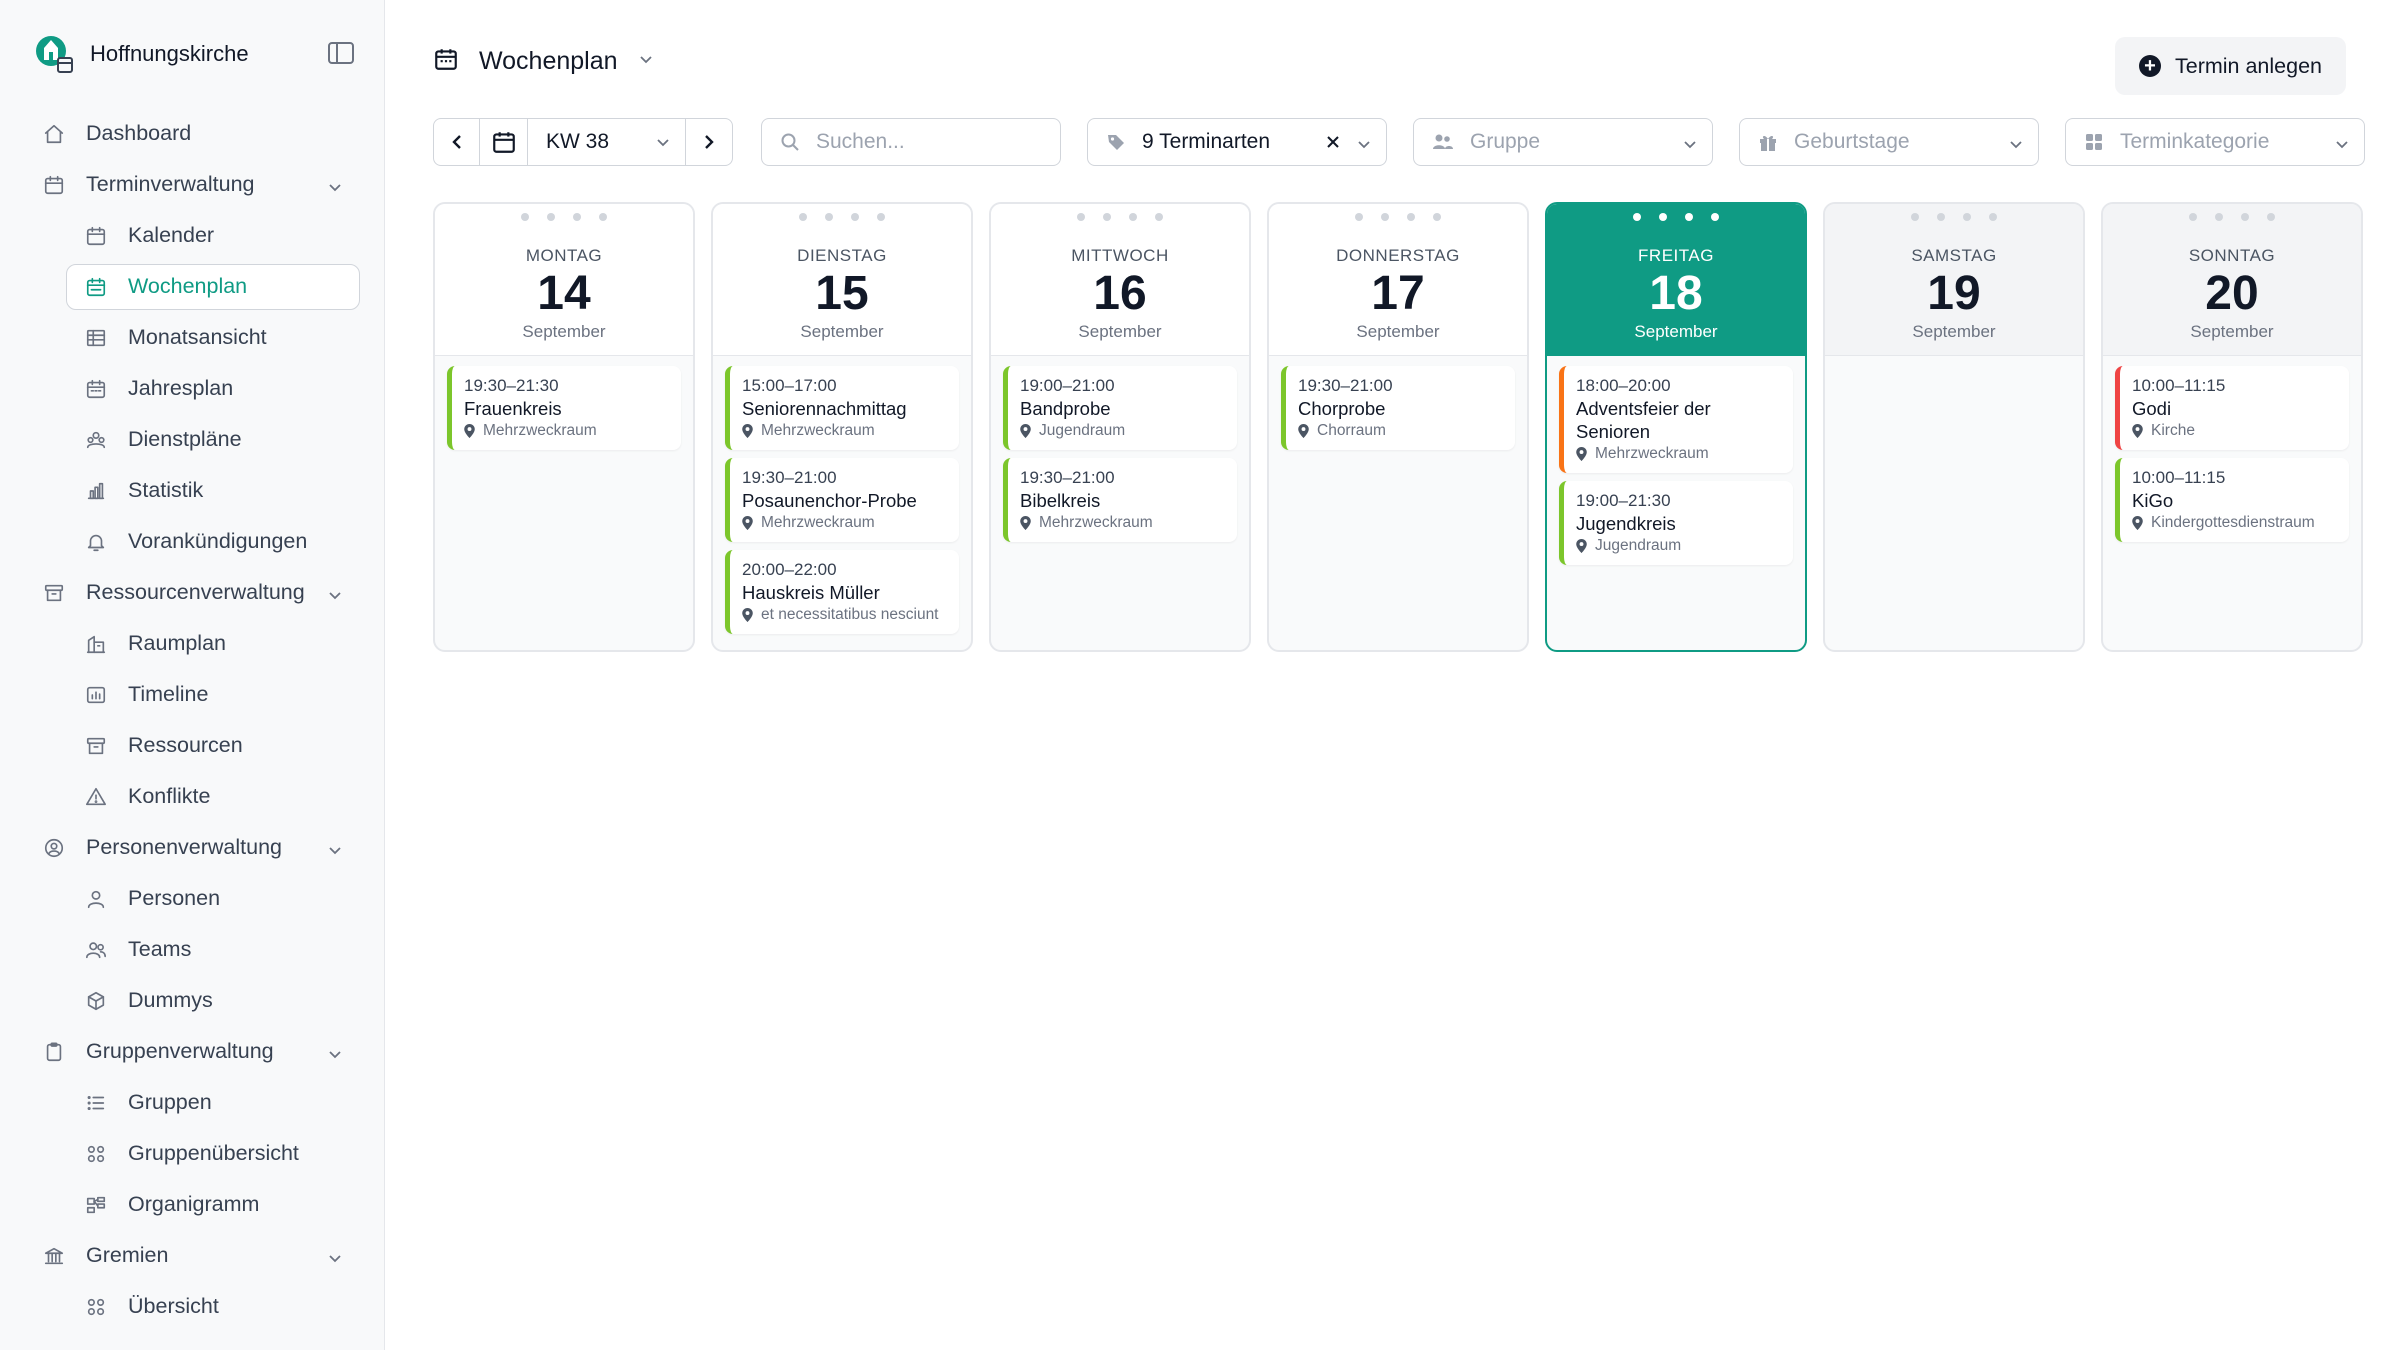  Describe the element at coordinates (192, 796) in the screenshot. I see `sidebar-item-konflikte: Konflikte` at that location.